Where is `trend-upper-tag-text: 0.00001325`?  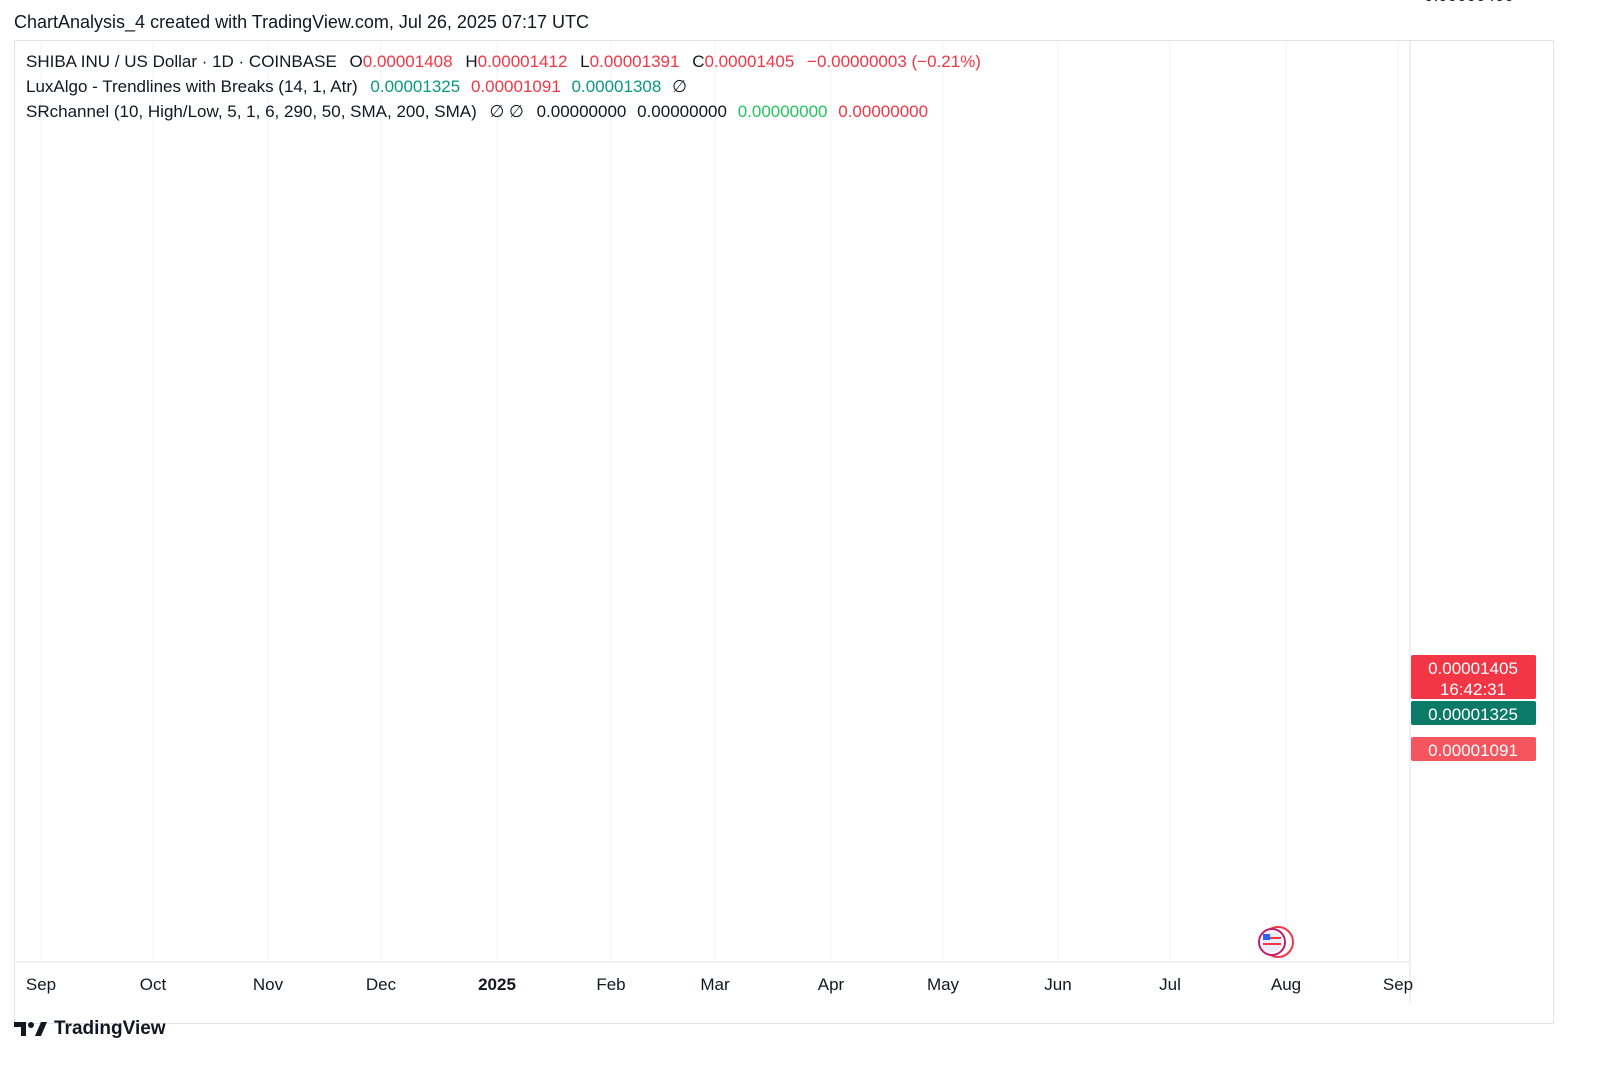
trend-upper-tag-text: 0.00001325 is located at coordinates (1473, 714).